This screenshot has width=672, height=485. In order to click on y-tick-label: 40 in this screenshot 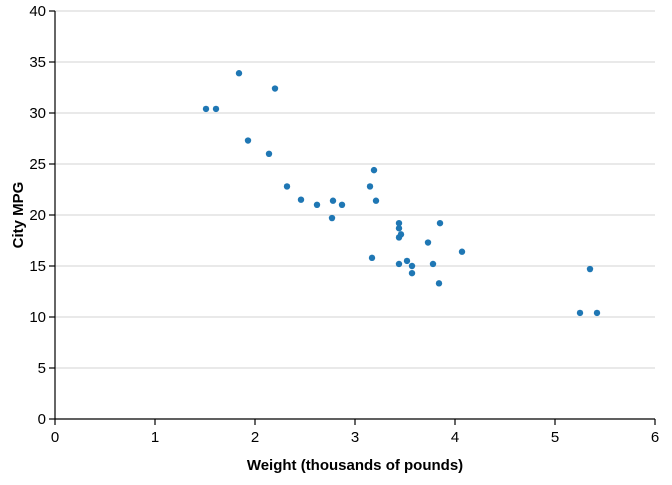, I will do `click(37, 11)`.